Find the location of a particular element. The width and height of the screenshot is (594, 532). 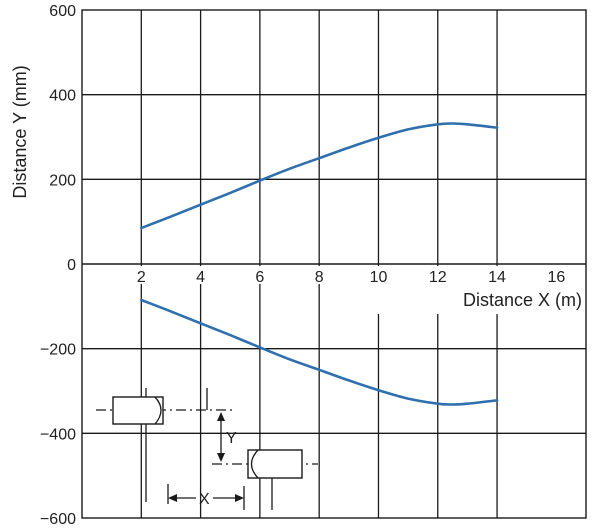

y-tick-label: −400 is located at coordinates (58, 434).